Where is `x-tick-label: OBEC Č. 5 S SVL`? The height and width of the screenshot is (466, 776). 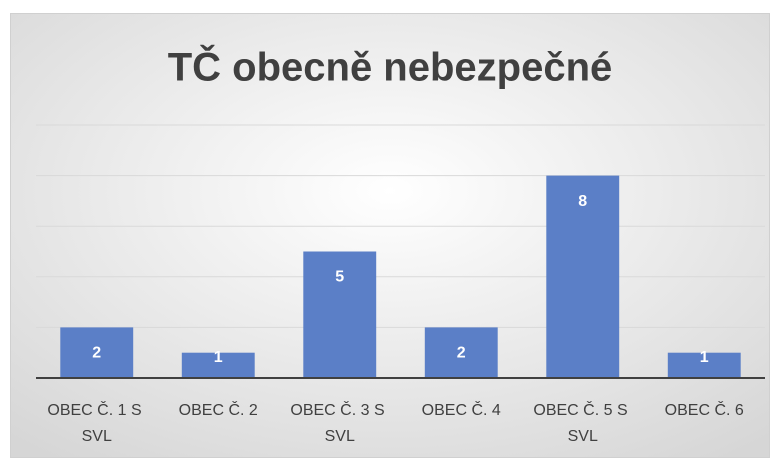 x-tick-label: OBEC Č. 5 S SVL is located at coordinates (582, 422).